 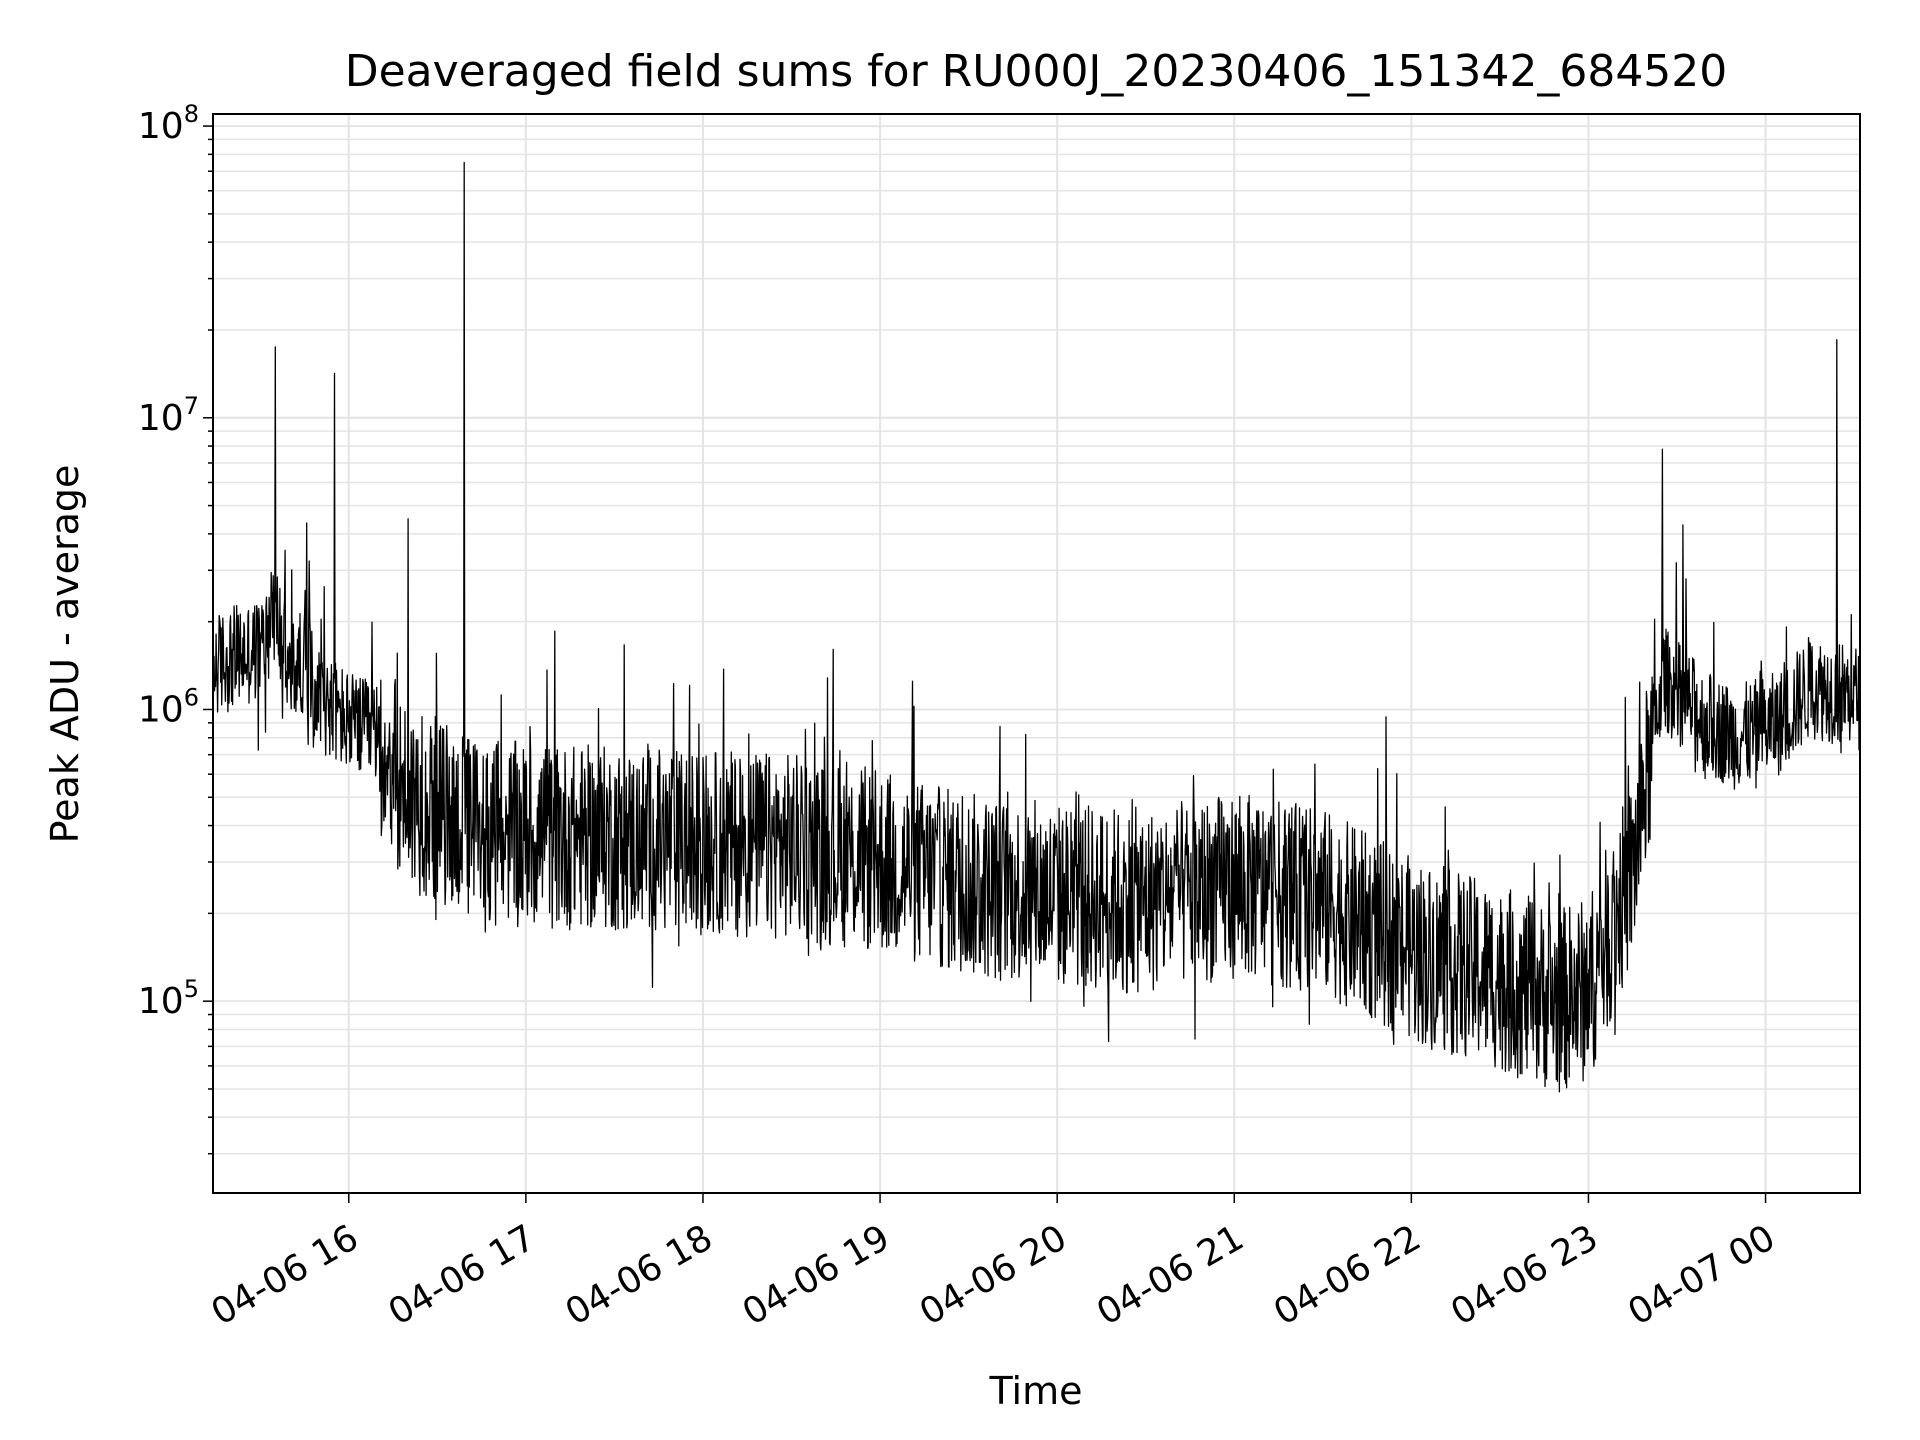 What do you see at coordinates (168, 415) in the screenshot?
I see `y-tick-label: 10⁷` at bounding box center [168, 415].